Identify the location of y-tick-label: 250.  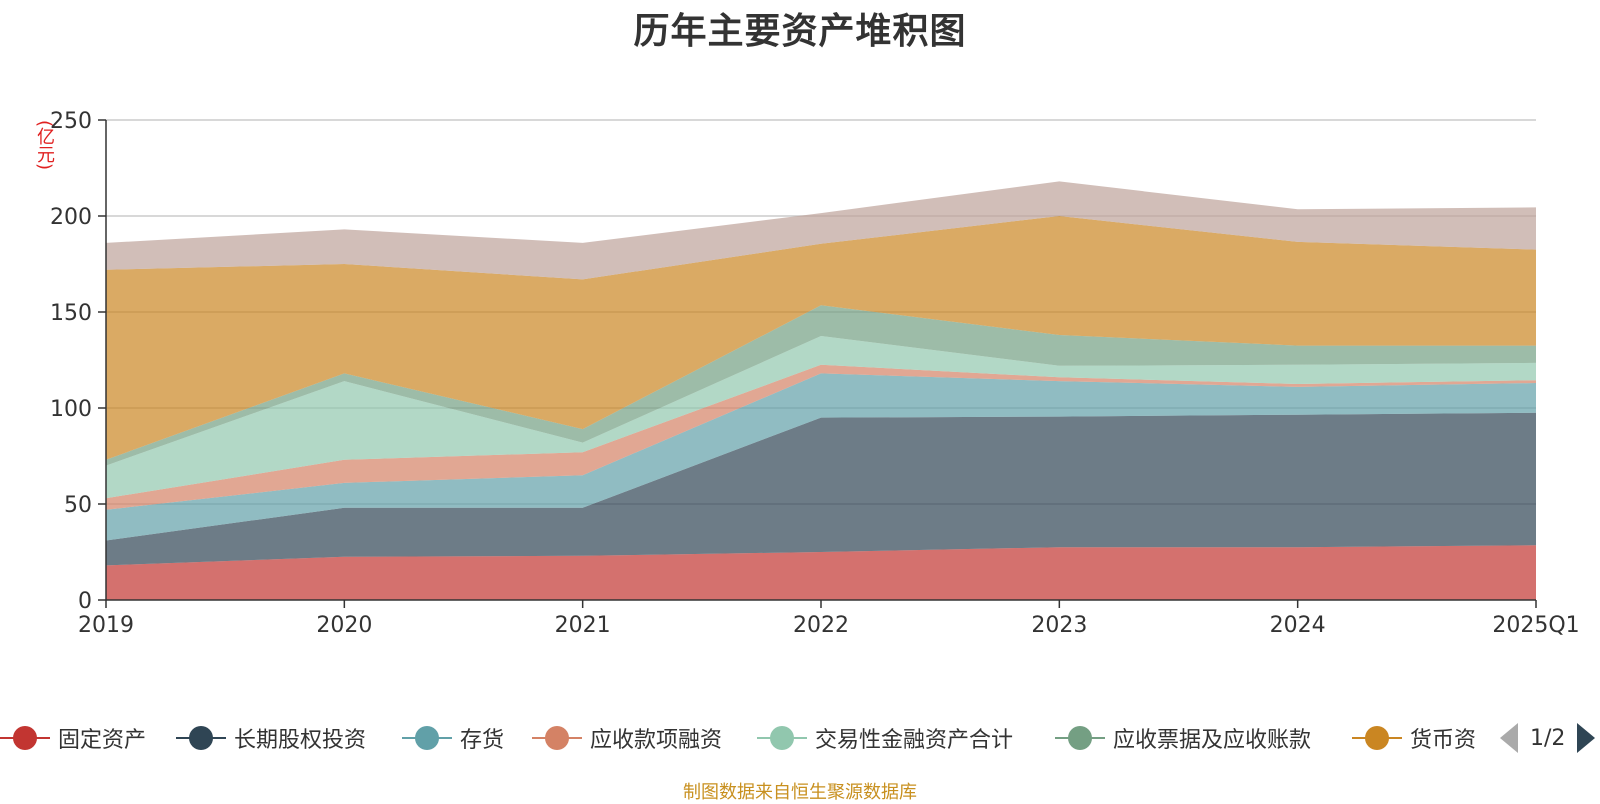
(71, 121).